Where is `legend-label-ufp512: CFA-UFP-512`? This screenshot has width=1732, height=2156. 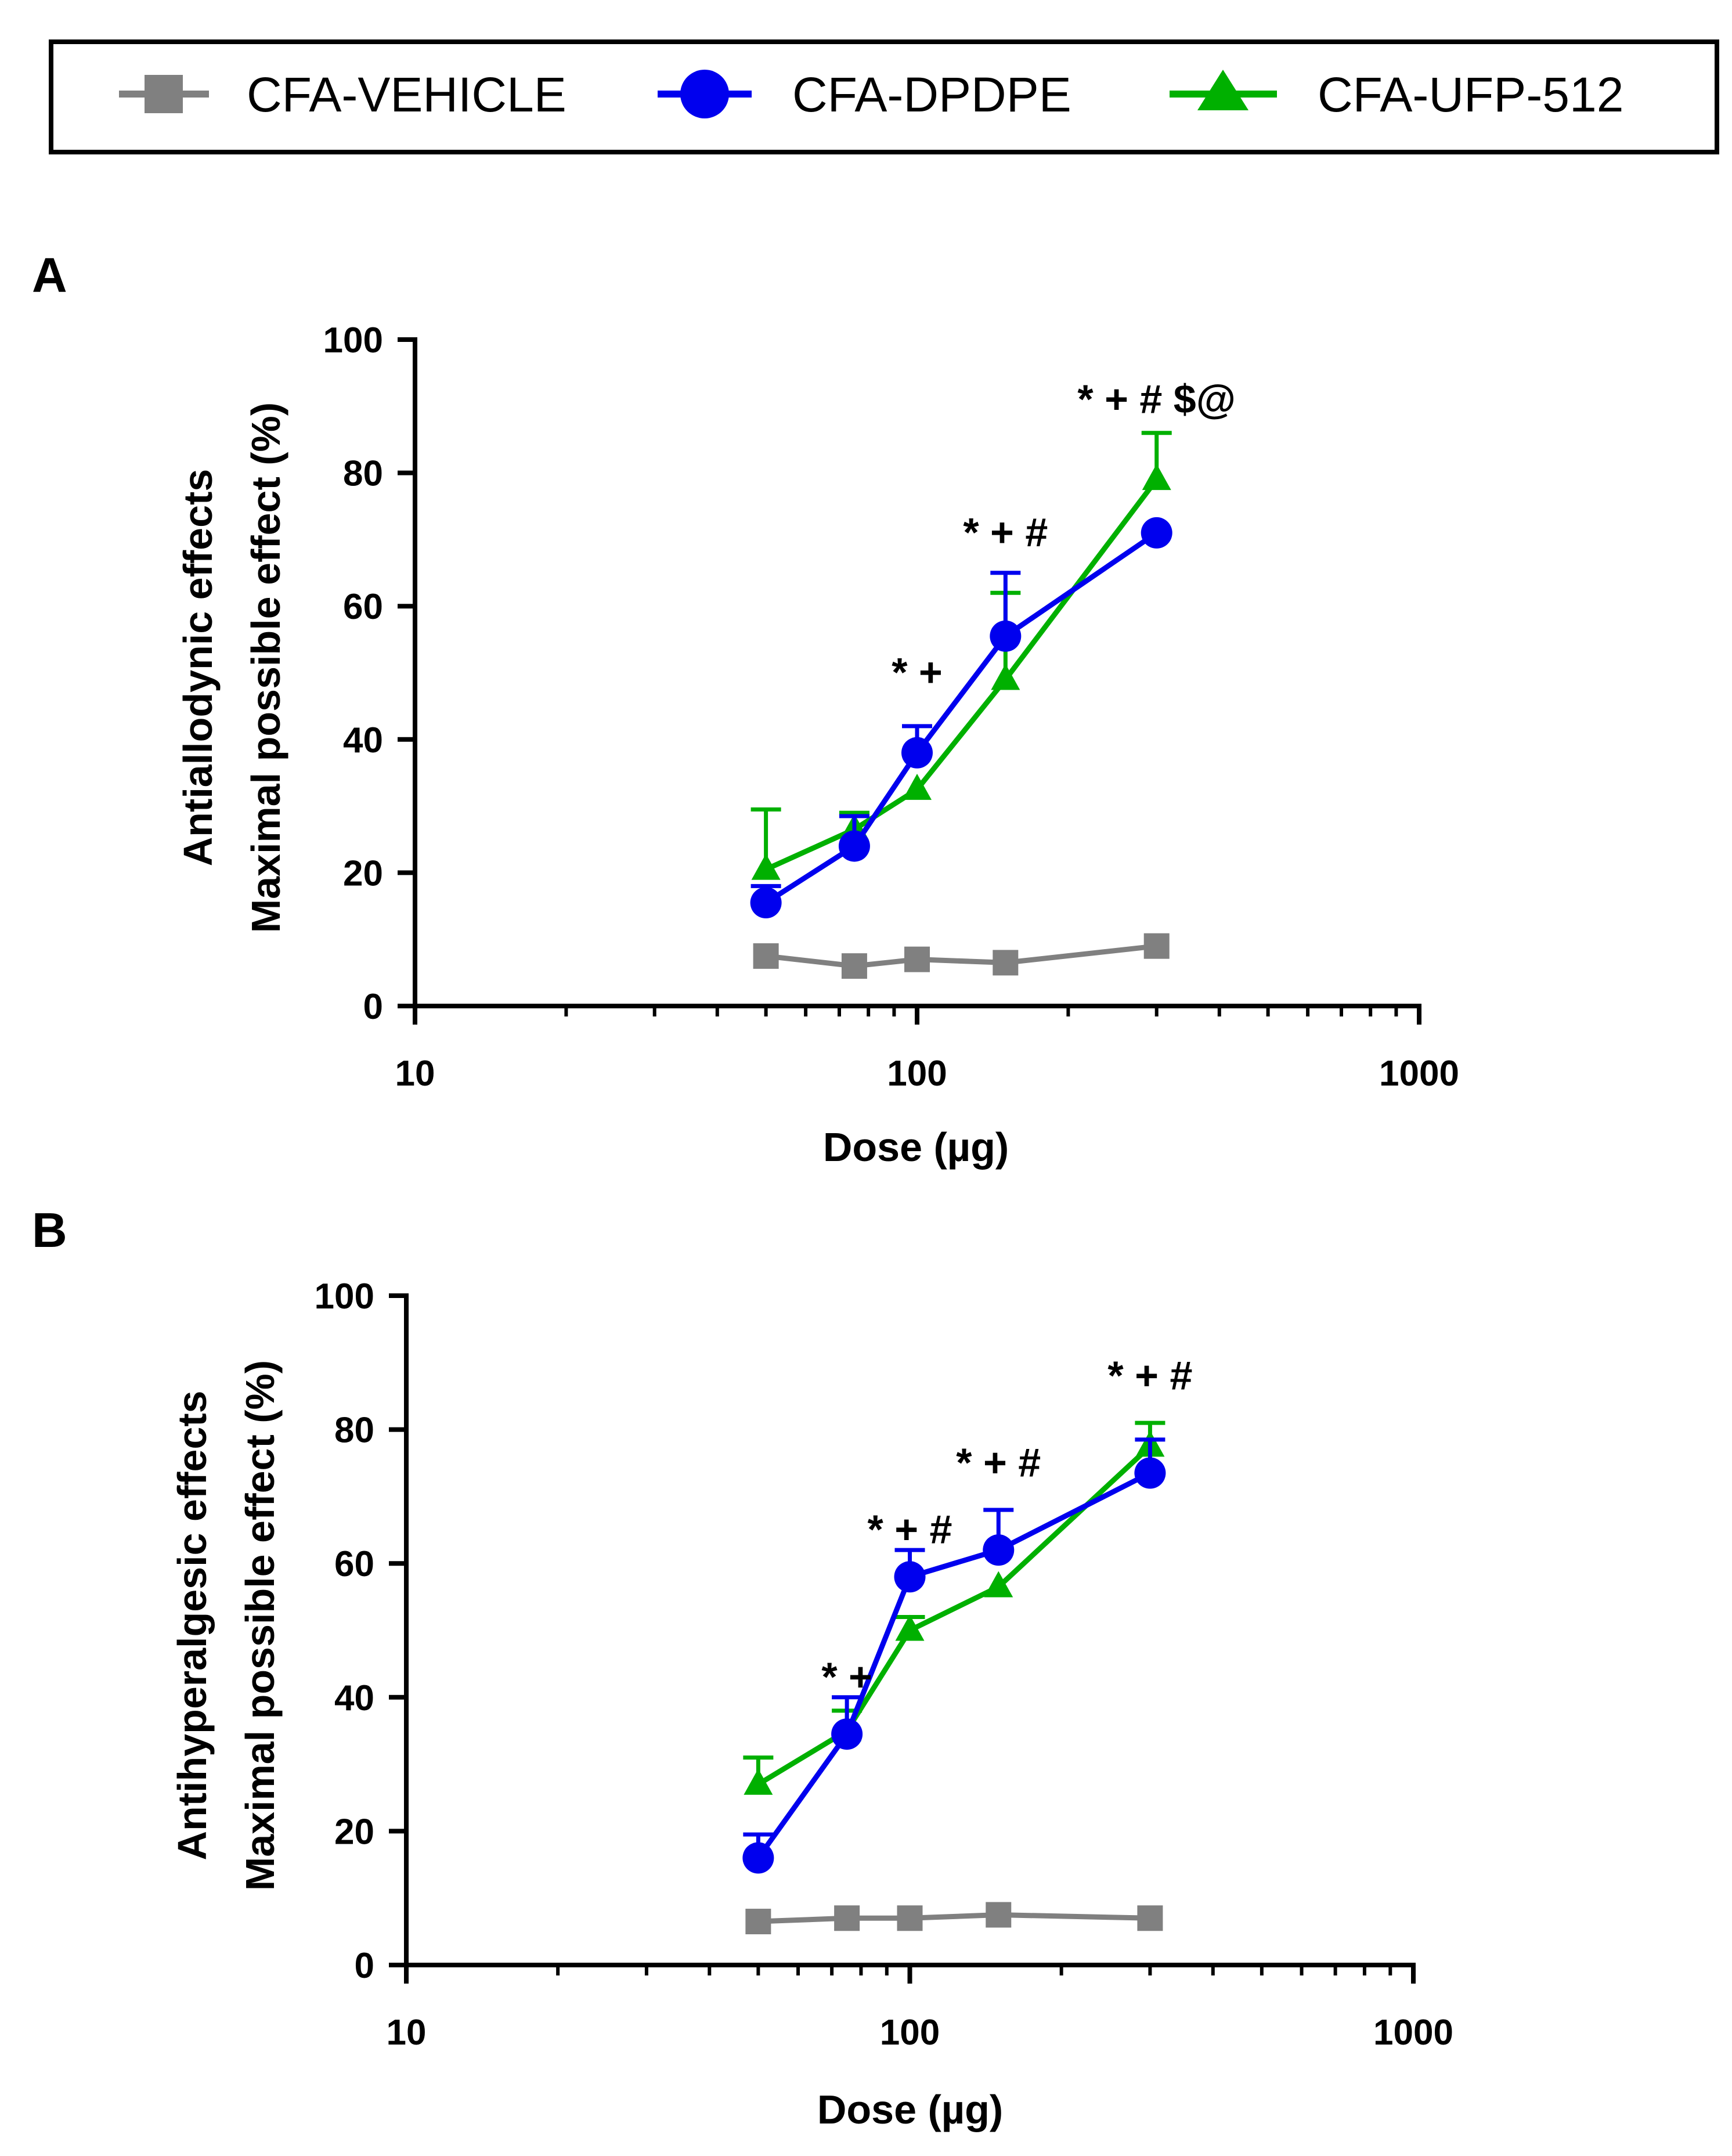 legend-label-ufp512: CFA-UFP-512 is located at coordinates (1471, 95).